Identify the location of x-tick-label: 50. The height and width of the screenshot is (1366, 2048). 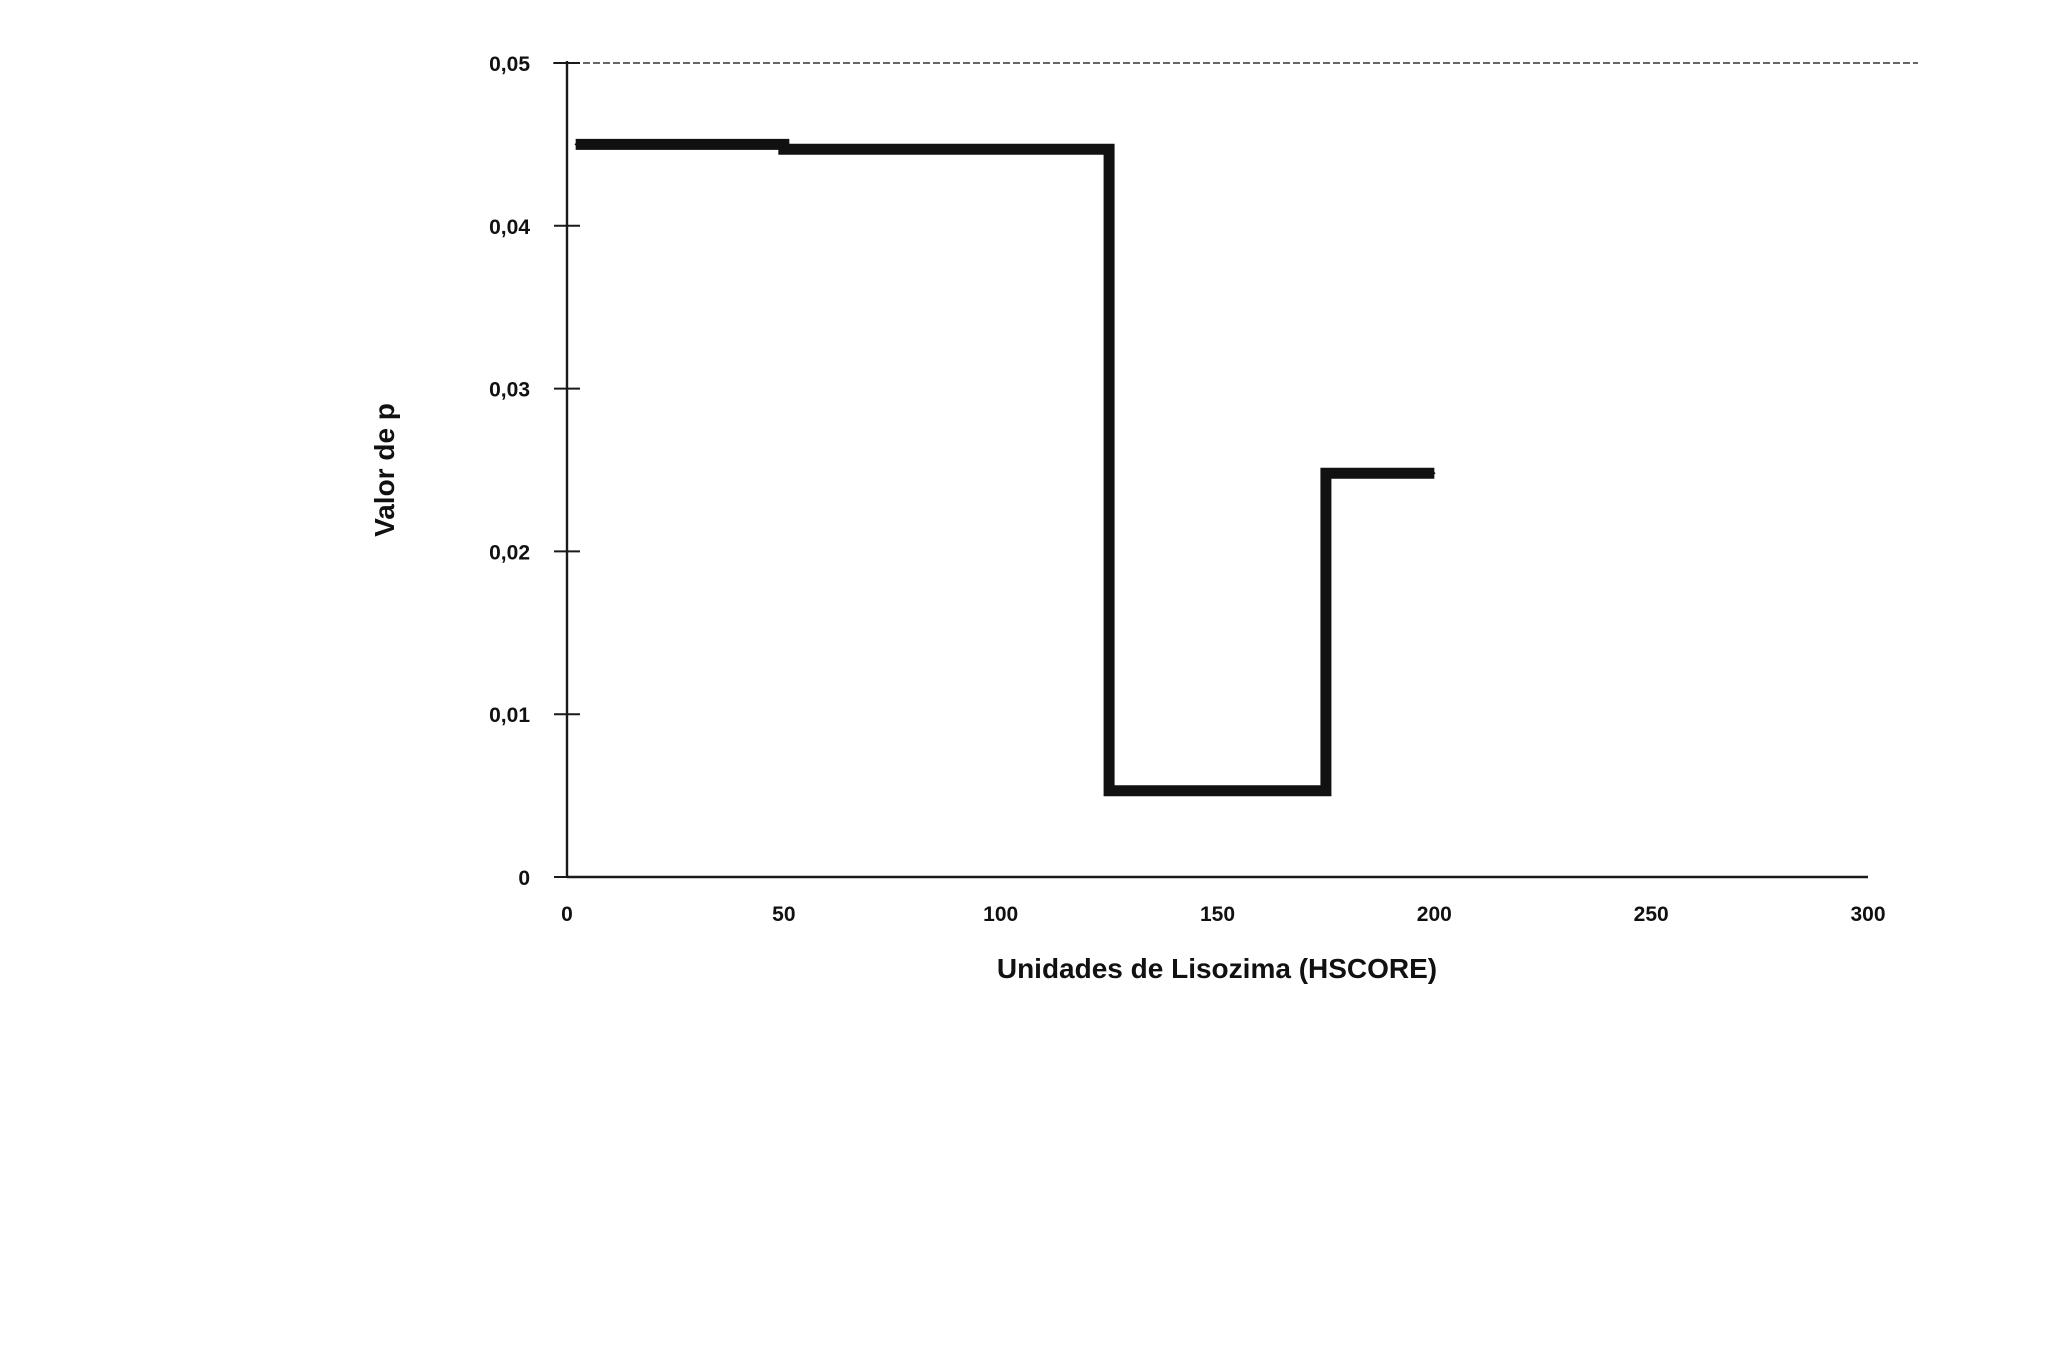
(783, 914).